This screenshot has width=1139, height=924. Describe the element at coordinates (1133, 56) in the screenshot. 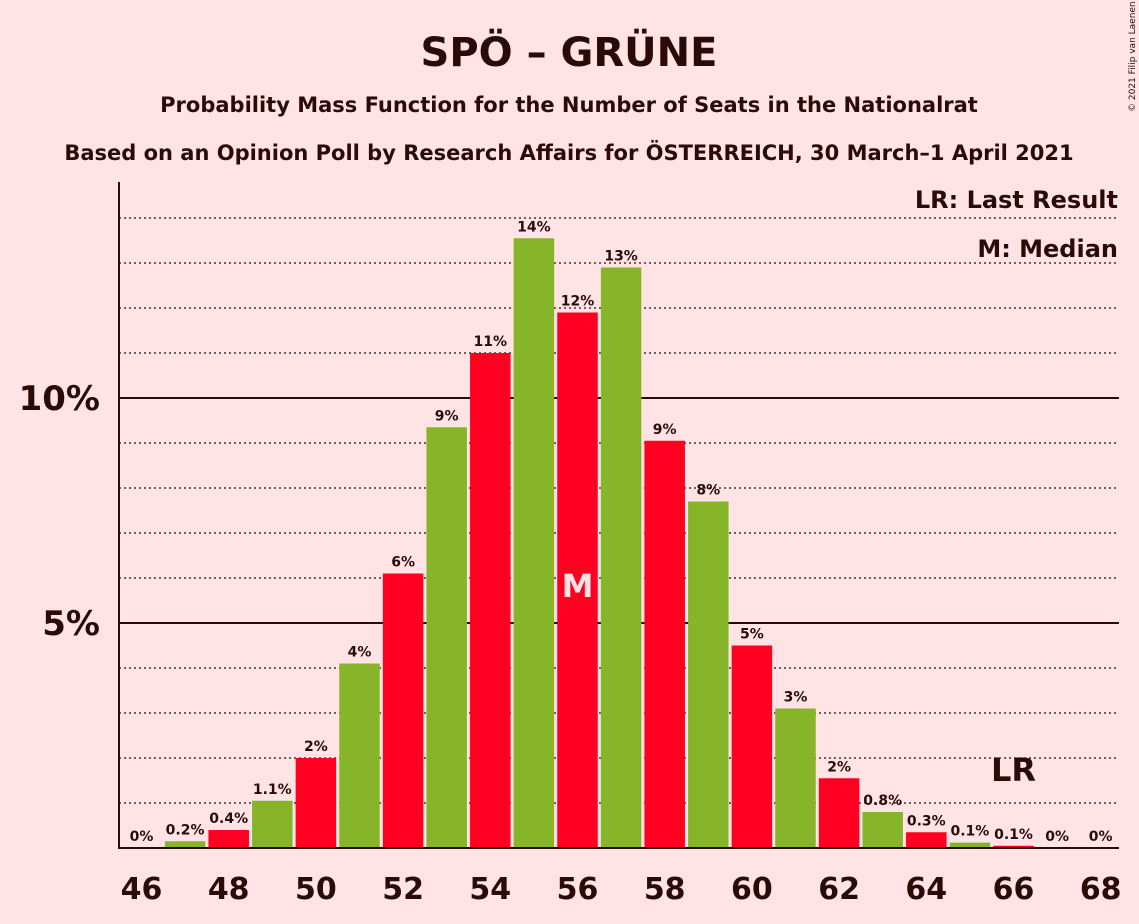

I see `copyright-notice: © 2021 Filip van Laenen` at that location.